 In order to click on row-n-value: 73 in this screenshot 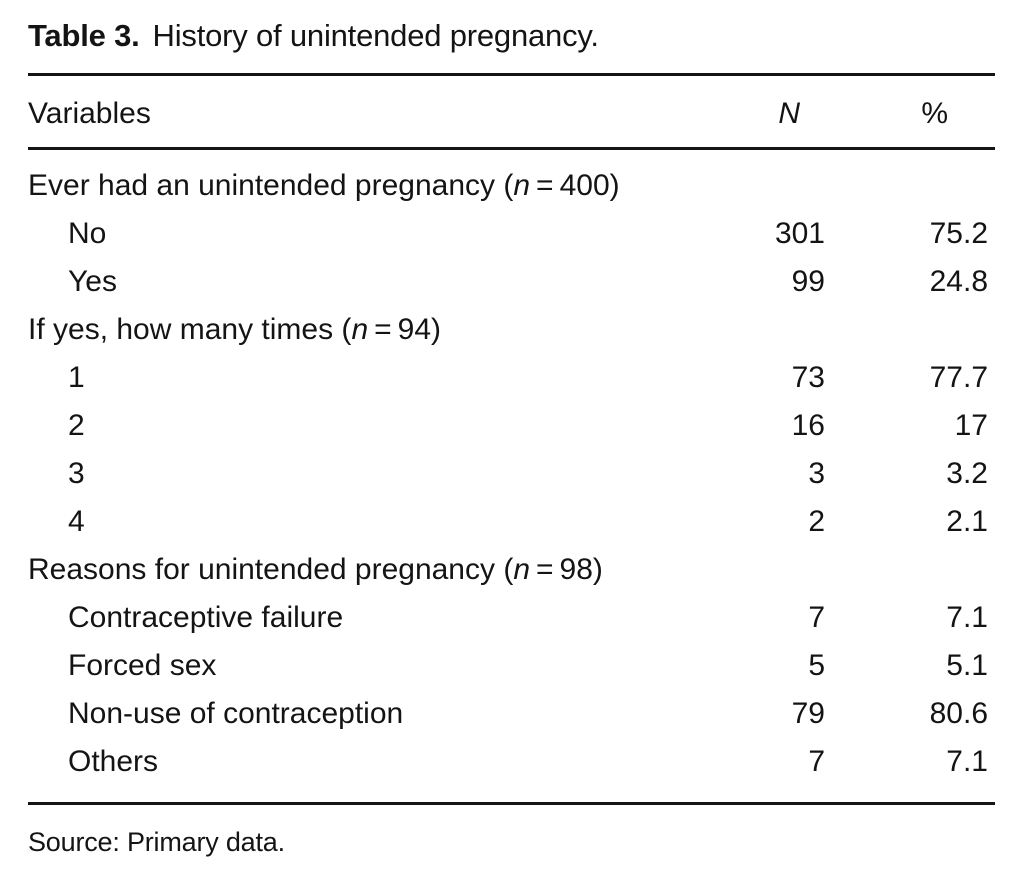, I will do `click(808, 377)`.